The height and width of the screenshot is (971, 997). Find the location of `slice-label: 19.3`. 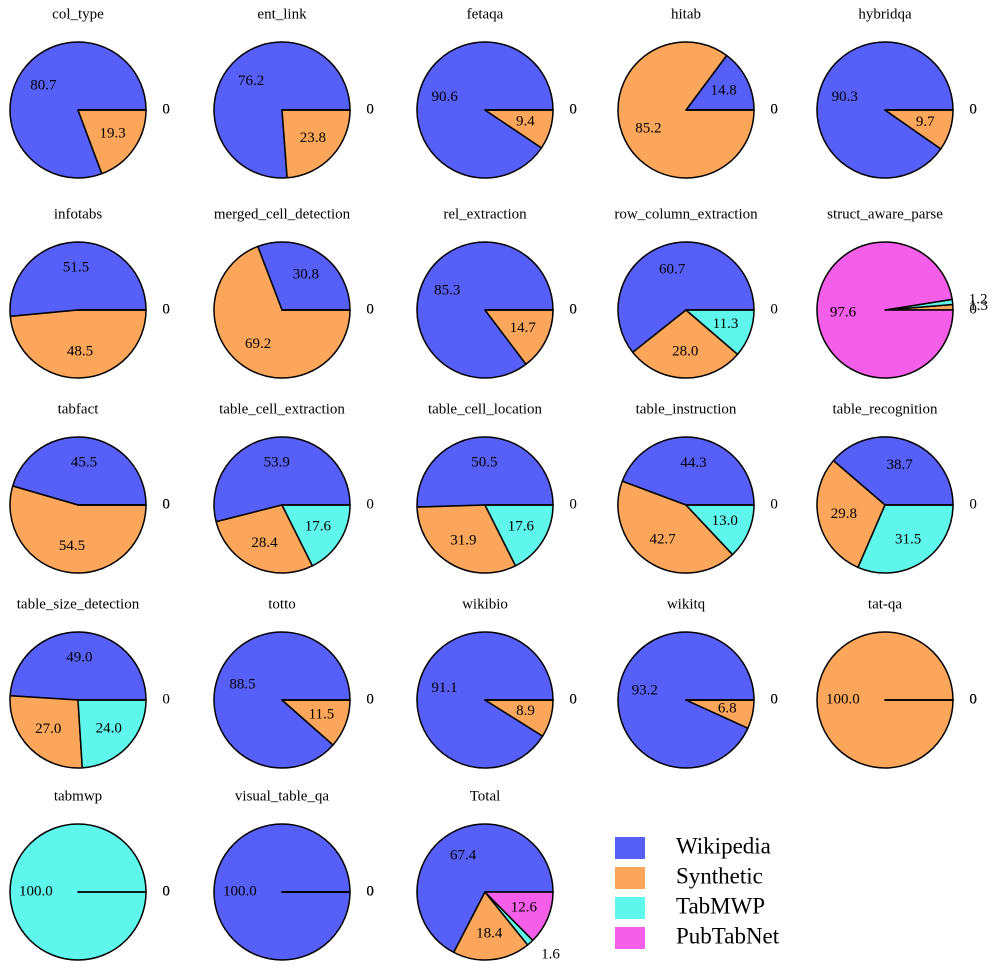

slice-label: 19.3 is located at coordinates (113, 133).